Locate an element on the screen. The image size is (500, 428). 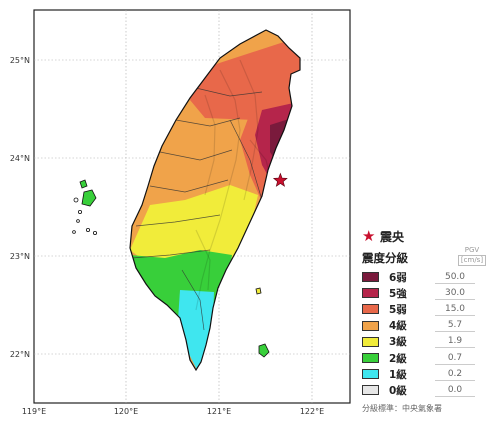
lon-tick-119: 119°E is located at coordinates (34, 411).